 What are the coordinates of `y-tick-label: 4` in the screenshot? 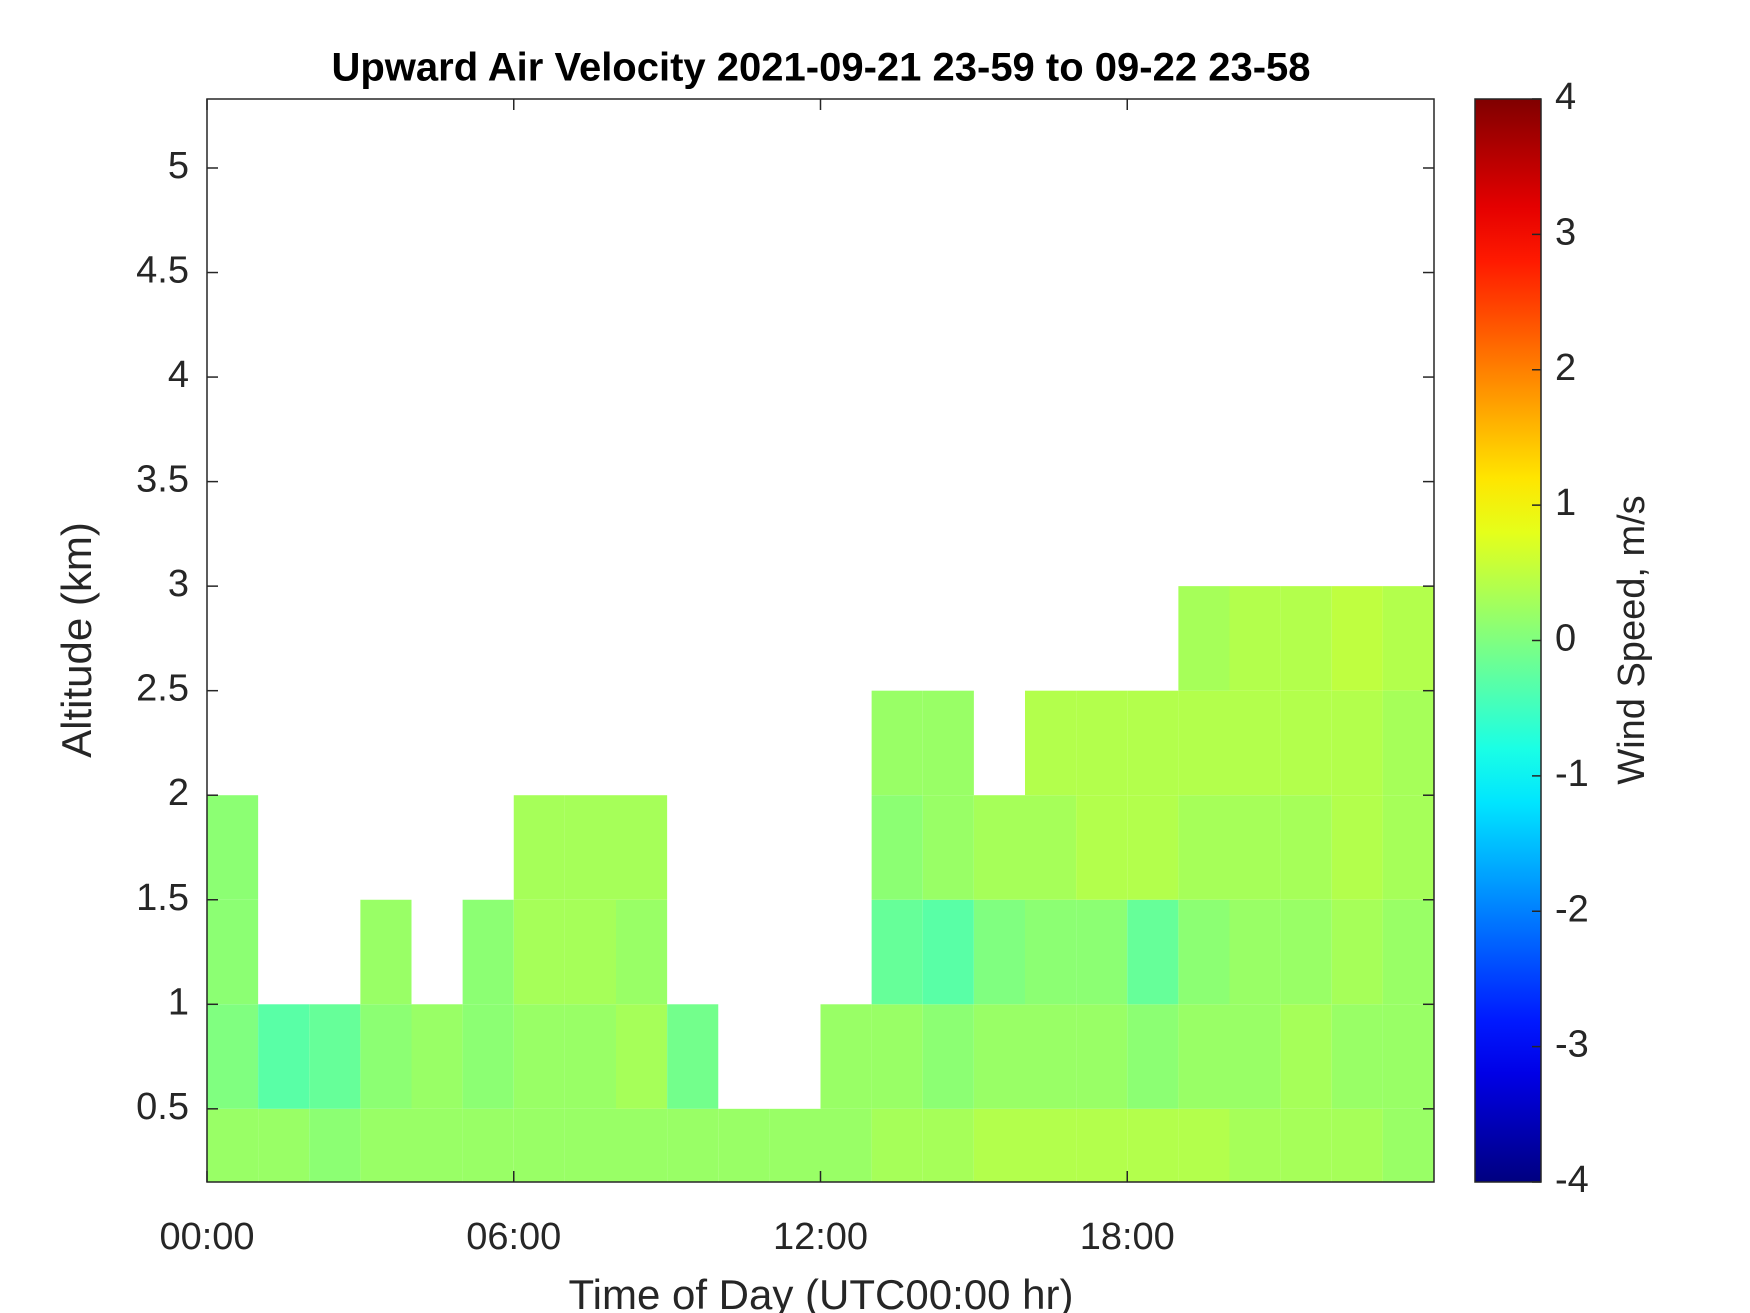 It's located at (178, 375).